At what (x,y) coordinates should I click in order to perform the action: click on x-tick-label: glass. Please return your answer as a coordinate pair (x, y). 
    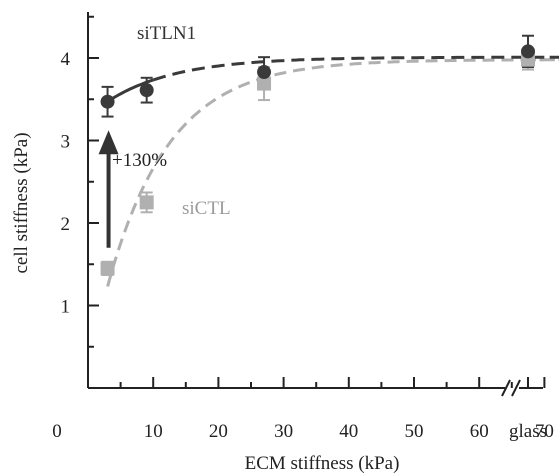
    Looking at the image, I should click on (528, 431).